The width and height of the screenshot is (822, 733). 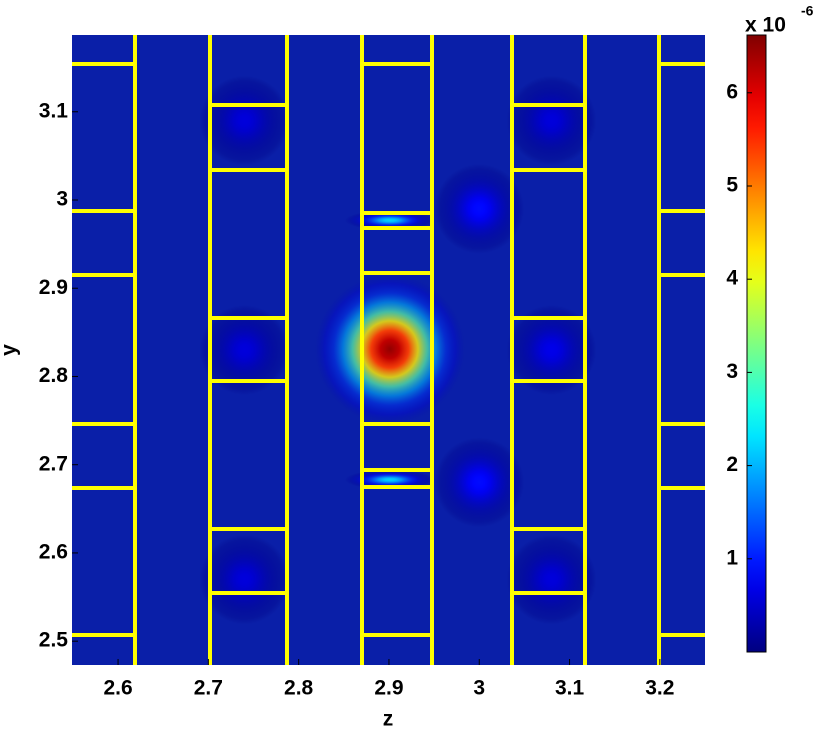 I want to click on y-tick-label: 2.7, so click(x=53, y=463).